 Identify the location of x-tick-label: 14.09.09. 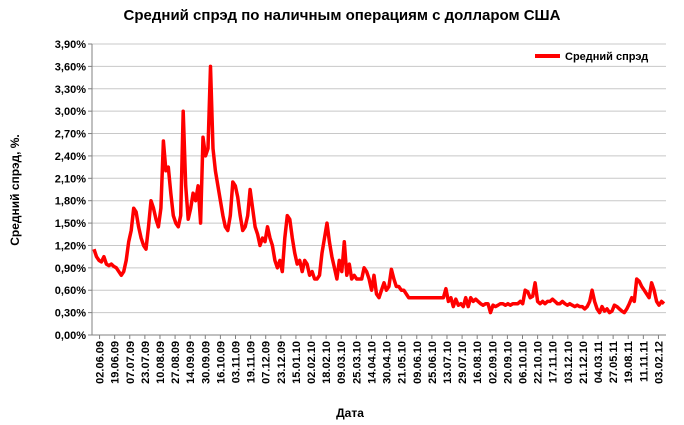
(191, 362).